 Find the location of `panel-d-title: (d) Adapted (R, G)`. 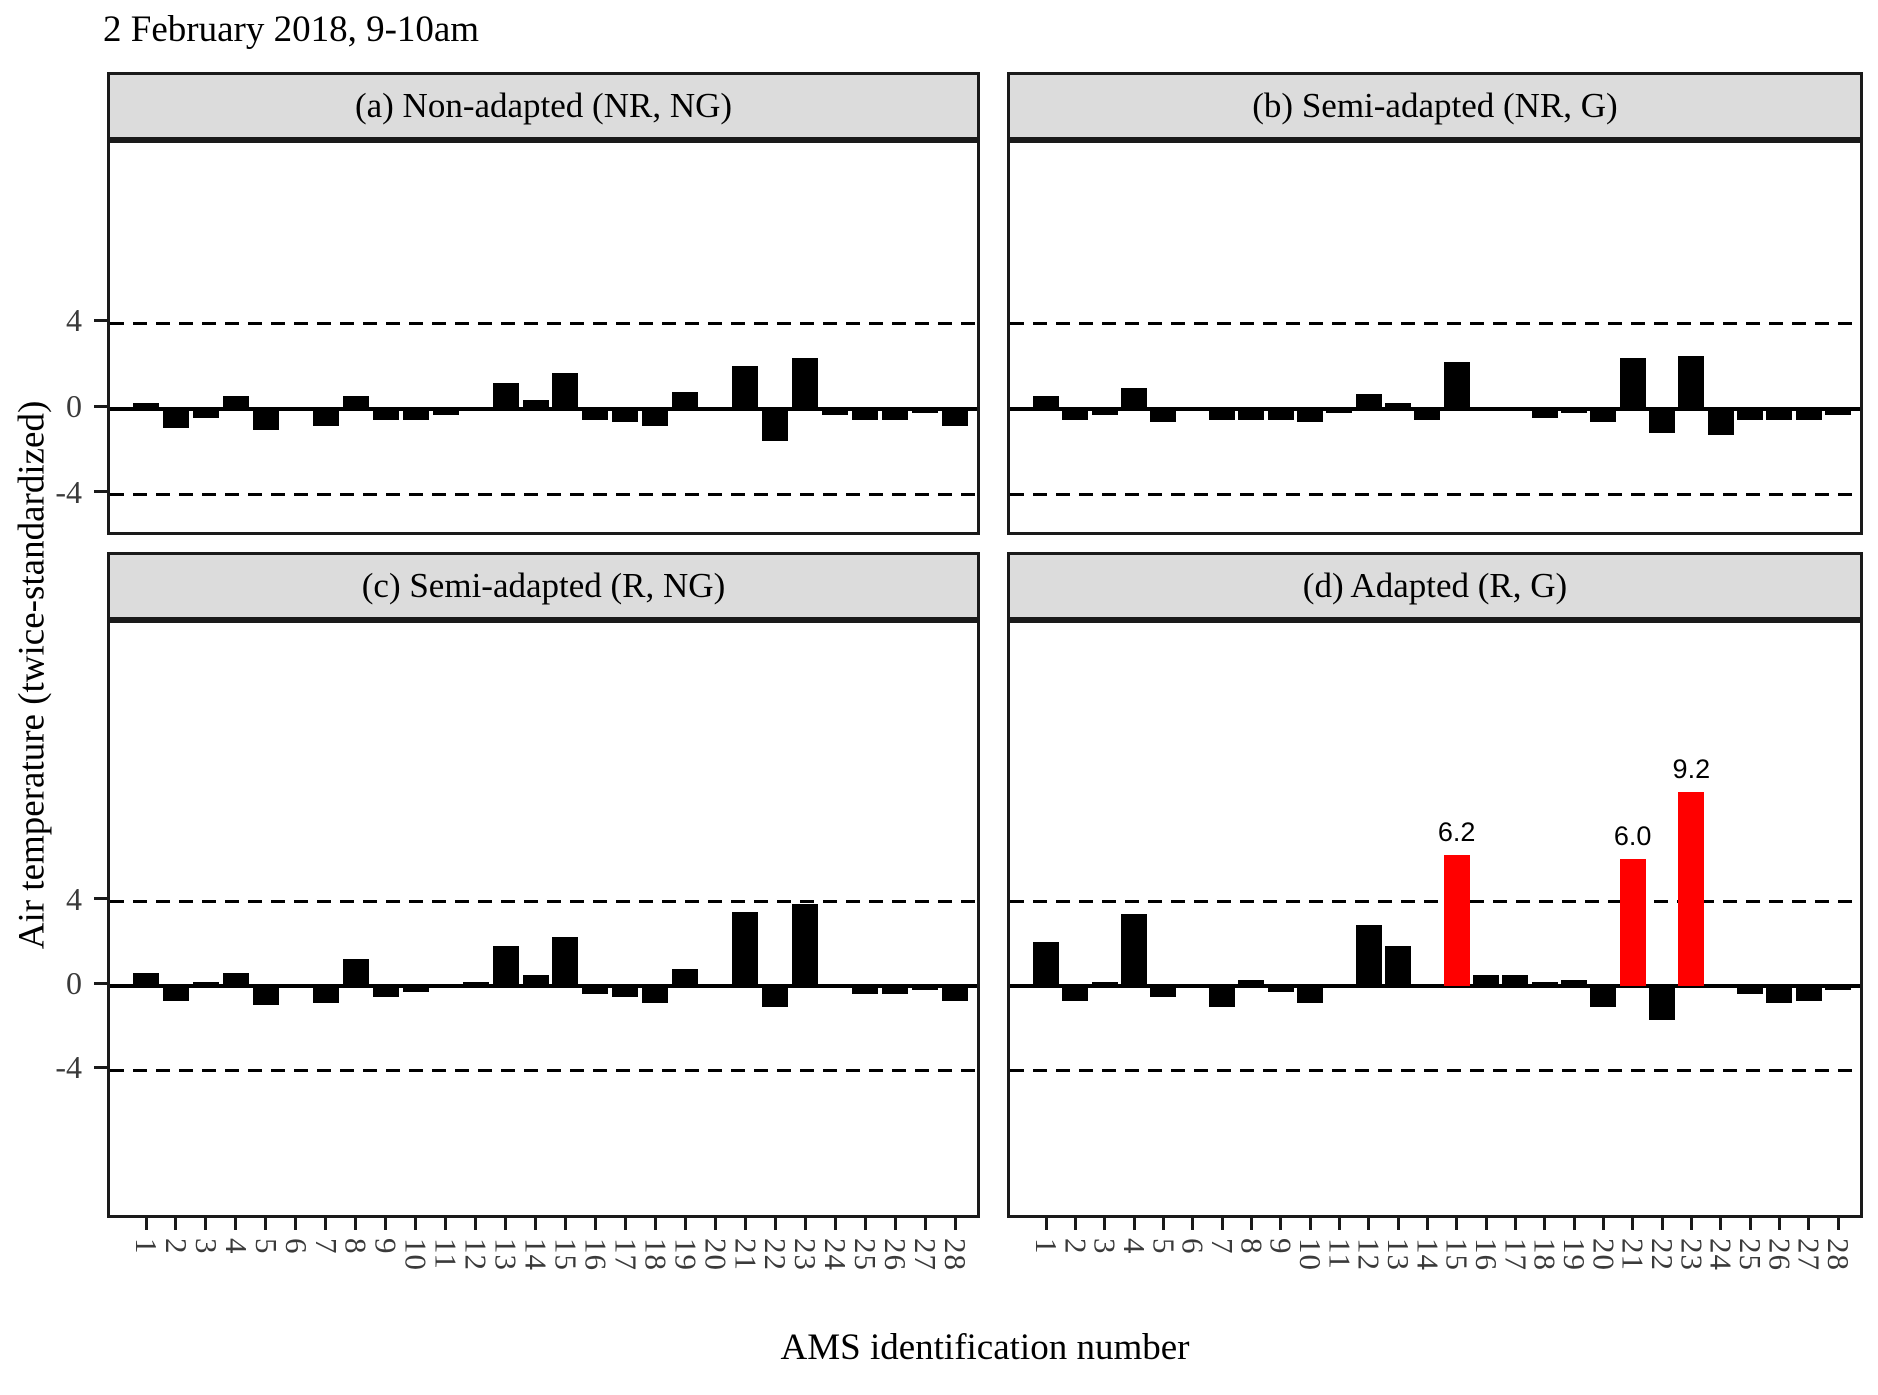

panel-d-title: (d) Adapted (R, G) is located at coordinates (1435, 585).